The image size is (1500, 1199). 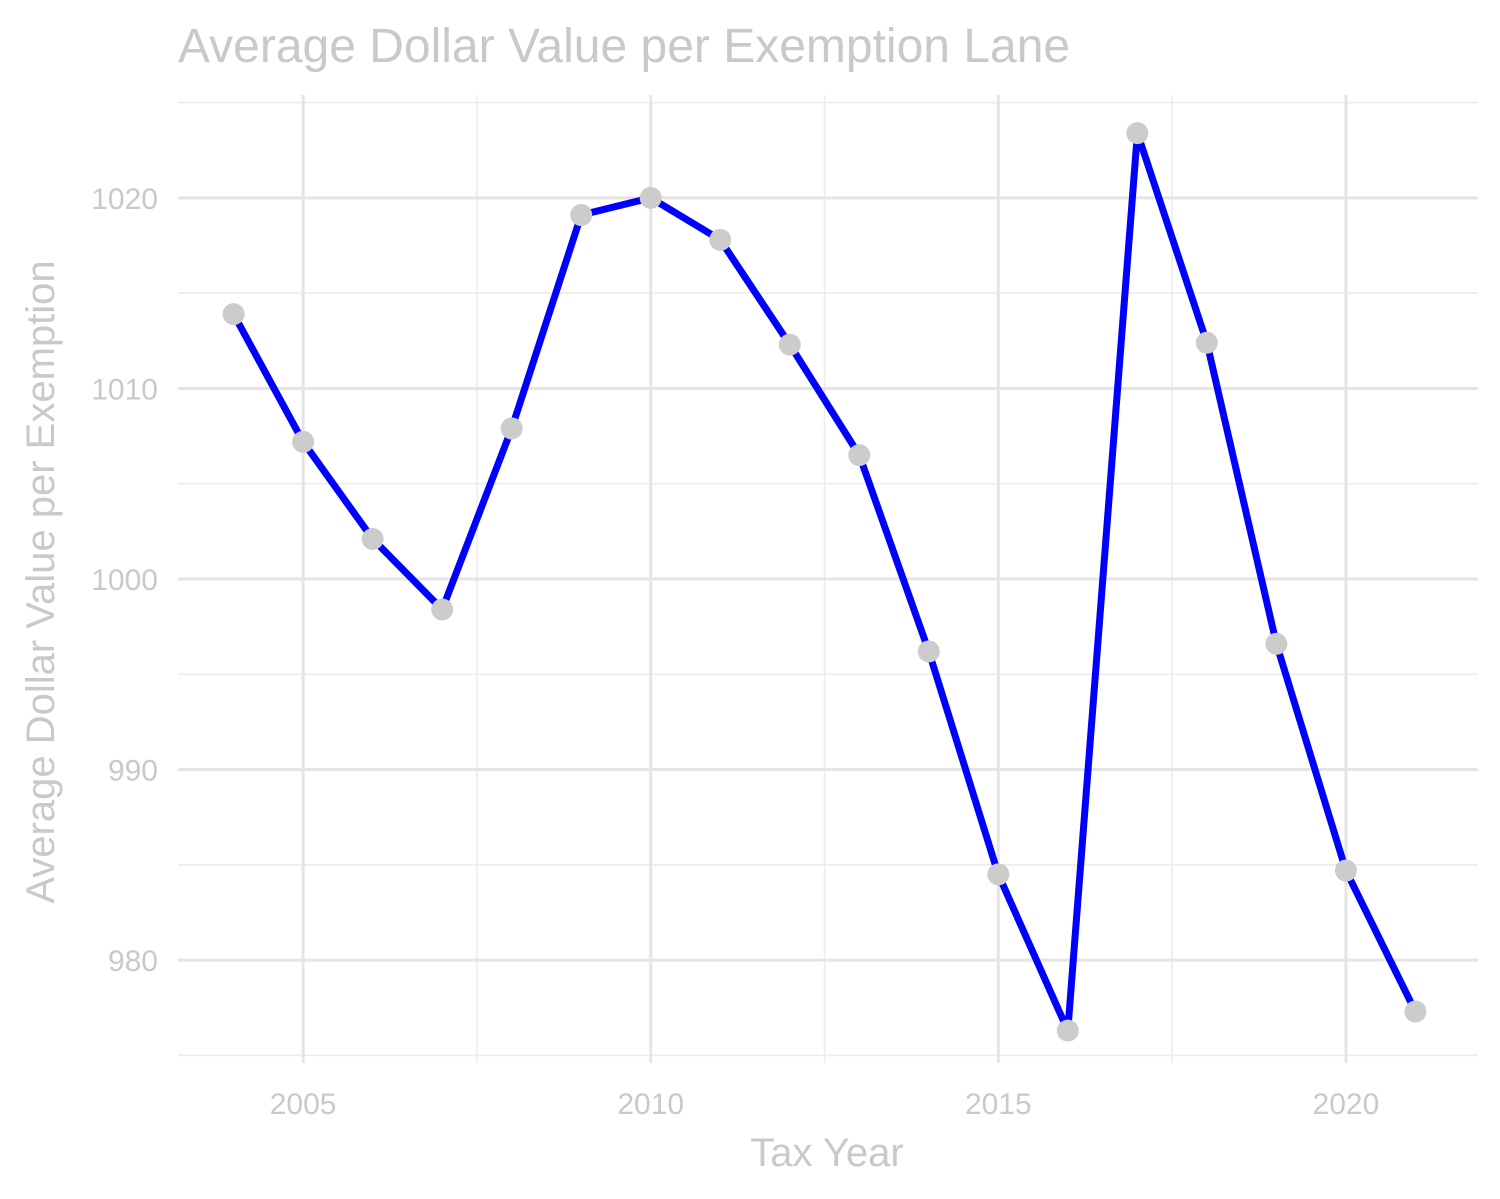 What do you see at coordinates (1346, 1104) in the screenshot?
I see `x-tick-label: 2020` at bounding box center [1346, 1104].